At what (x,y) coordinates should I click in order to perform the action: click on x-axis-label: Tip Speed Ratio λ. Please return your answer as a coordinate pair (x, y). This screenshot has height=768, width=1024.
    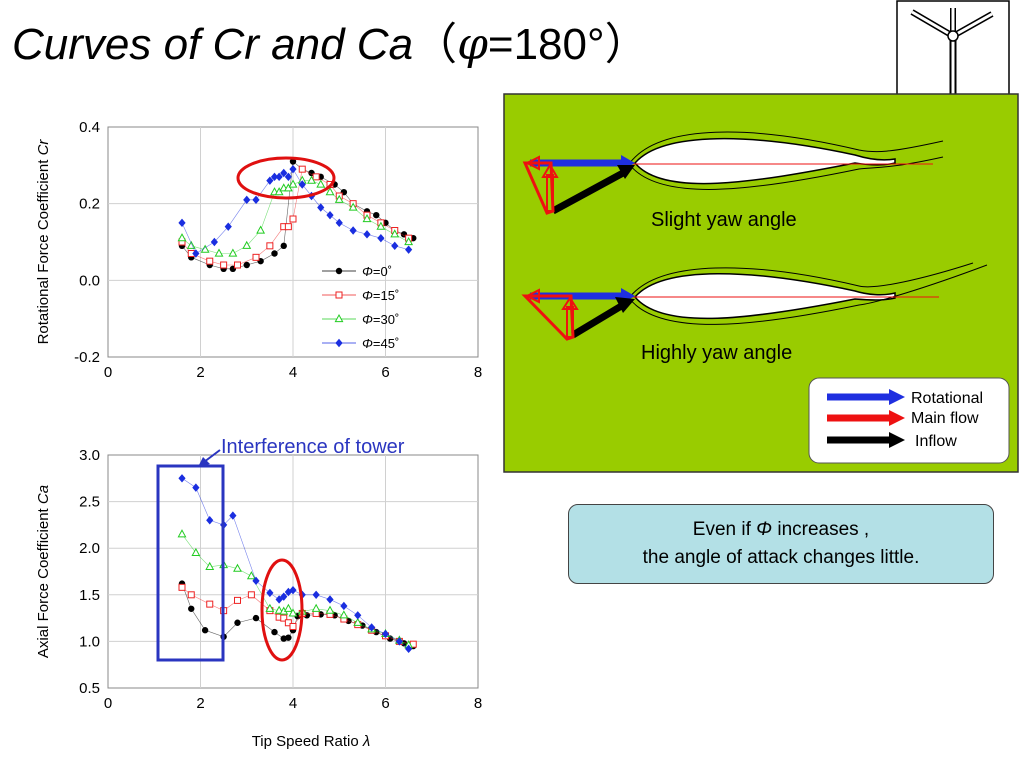
    Looking at the image, I should click on (311, 741).